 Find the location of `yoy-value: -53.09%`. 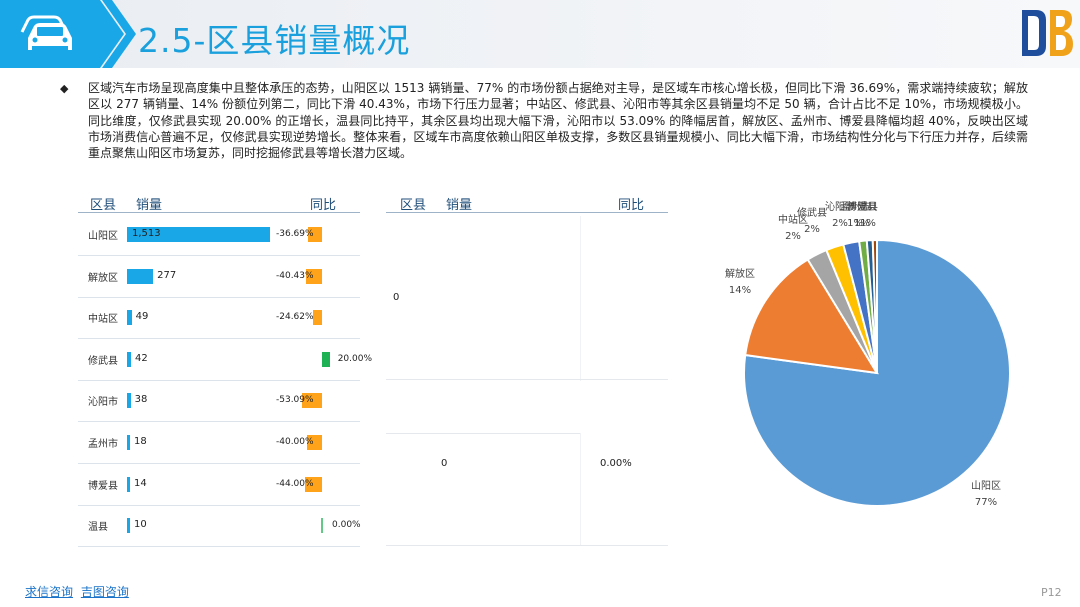

yoy-value: -53.09% is located at coordinates (295, 400).